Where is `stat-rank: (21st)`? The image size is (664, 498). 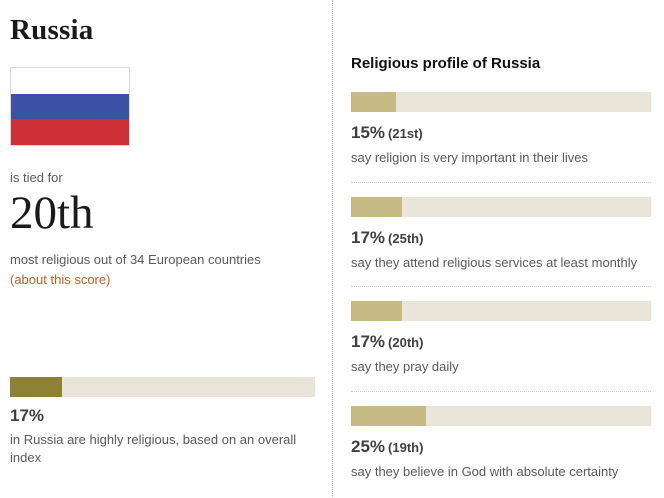 stat-rank: (21st) is located at coordinates (405, 133).